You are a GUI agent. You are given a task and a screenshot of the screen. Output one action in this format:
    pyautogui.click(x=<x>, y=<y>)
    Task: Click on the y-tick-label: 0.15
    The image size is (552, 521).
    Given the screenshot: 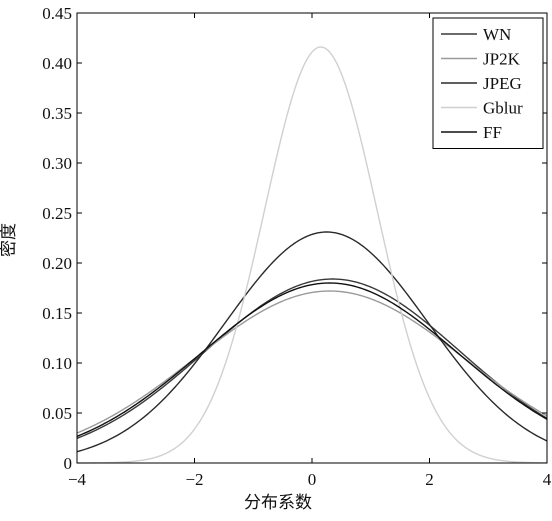 What is the action you would take?
    pyautogui.click(x=57, y=313)
    